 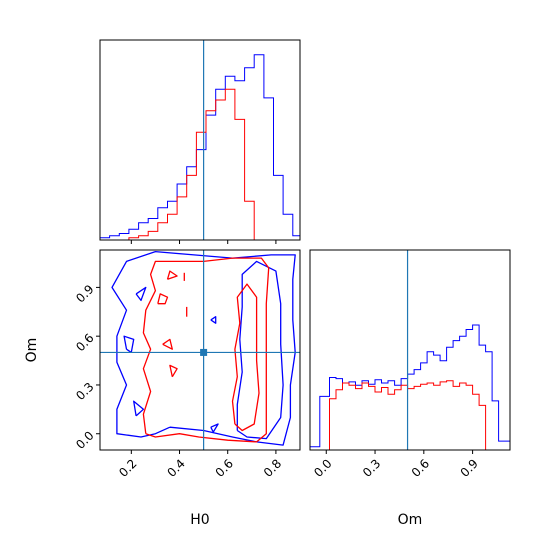 What do you see at coordinates (224, 467) in the screenshot?
I see `h0-2d-tick-label: 0.6` at bounding box center [224, 467].